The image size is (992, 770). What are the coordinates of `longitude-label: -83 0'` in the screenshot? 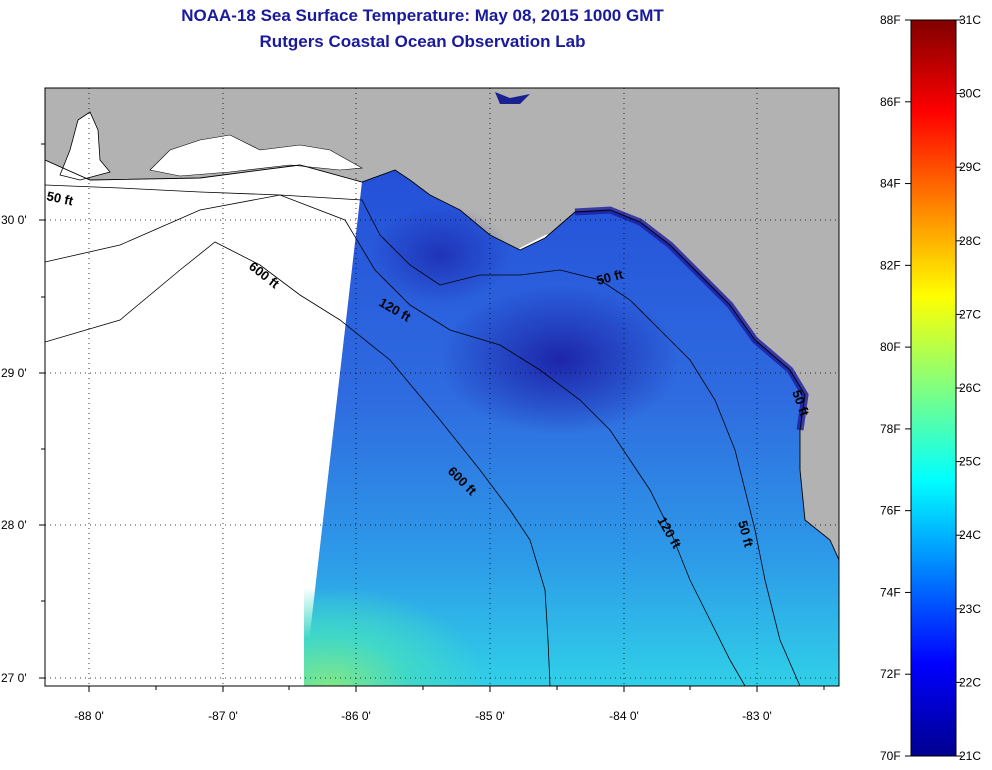 It's located at (757, 716).